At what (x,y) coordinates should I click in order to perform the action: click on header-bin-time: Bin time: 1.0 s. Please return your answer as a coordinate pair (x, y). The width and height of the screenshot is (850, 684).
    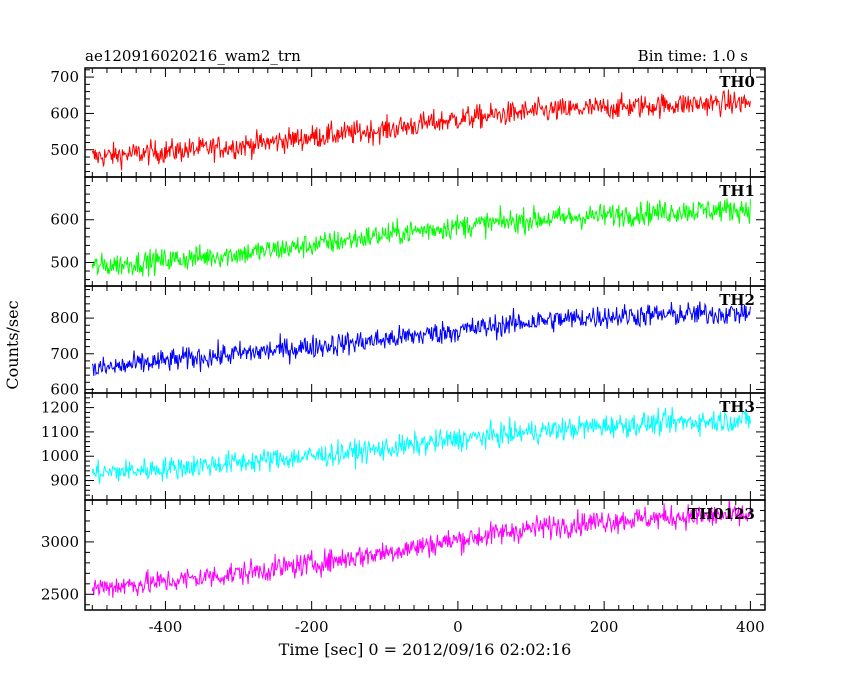
    Looking at the image, I should click on (693, 56).